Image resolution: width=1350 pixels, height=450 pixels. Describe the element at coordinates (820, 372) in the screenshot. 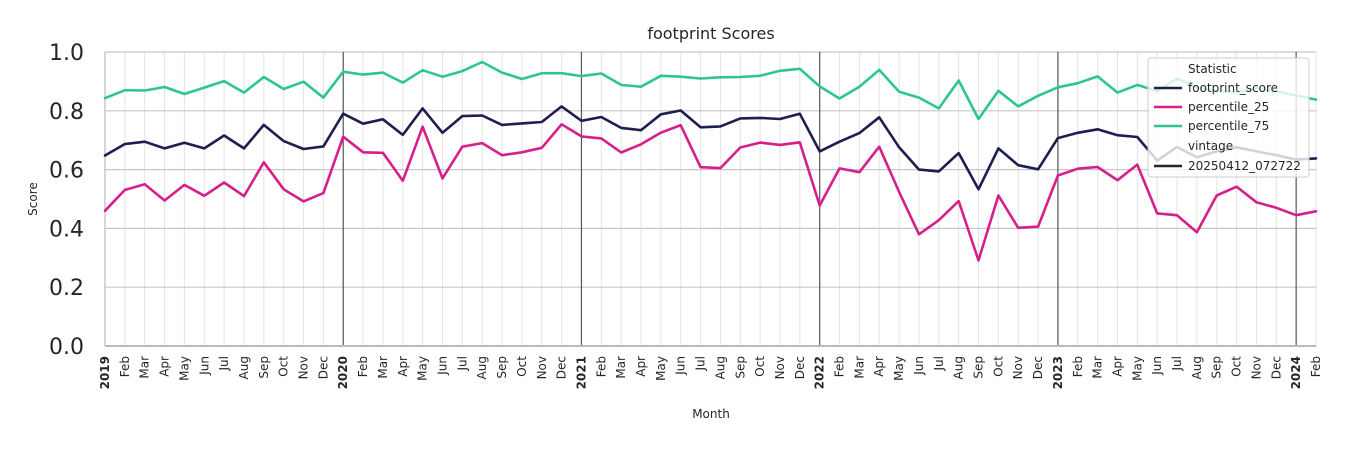

I see `x-tick-label-year: 2022` at that location.